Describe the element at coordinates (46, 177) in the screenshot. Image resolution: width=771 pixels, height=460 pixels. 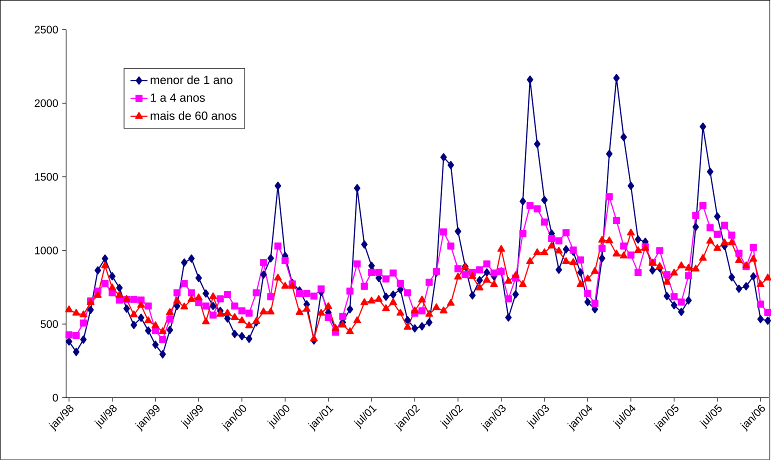
I see `y-tick-label: 1500` at that location.